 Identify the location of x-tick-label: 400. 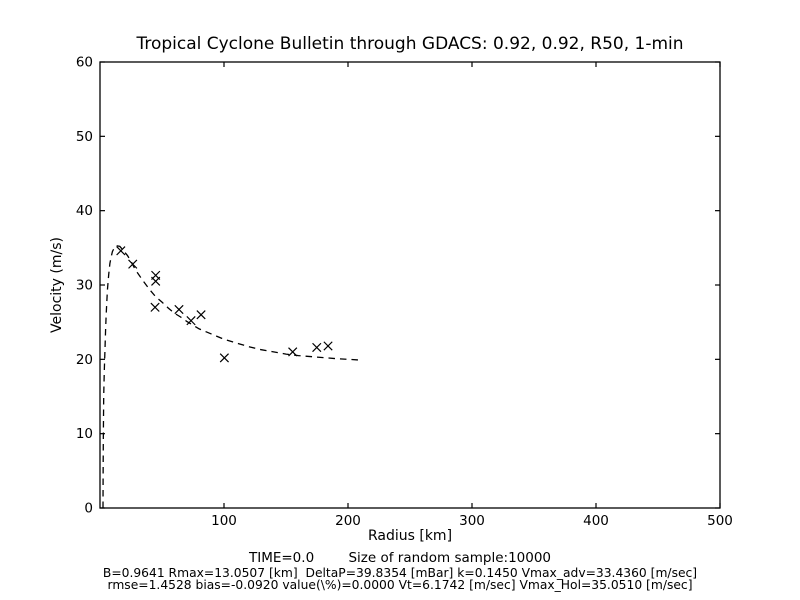
(596, 521).